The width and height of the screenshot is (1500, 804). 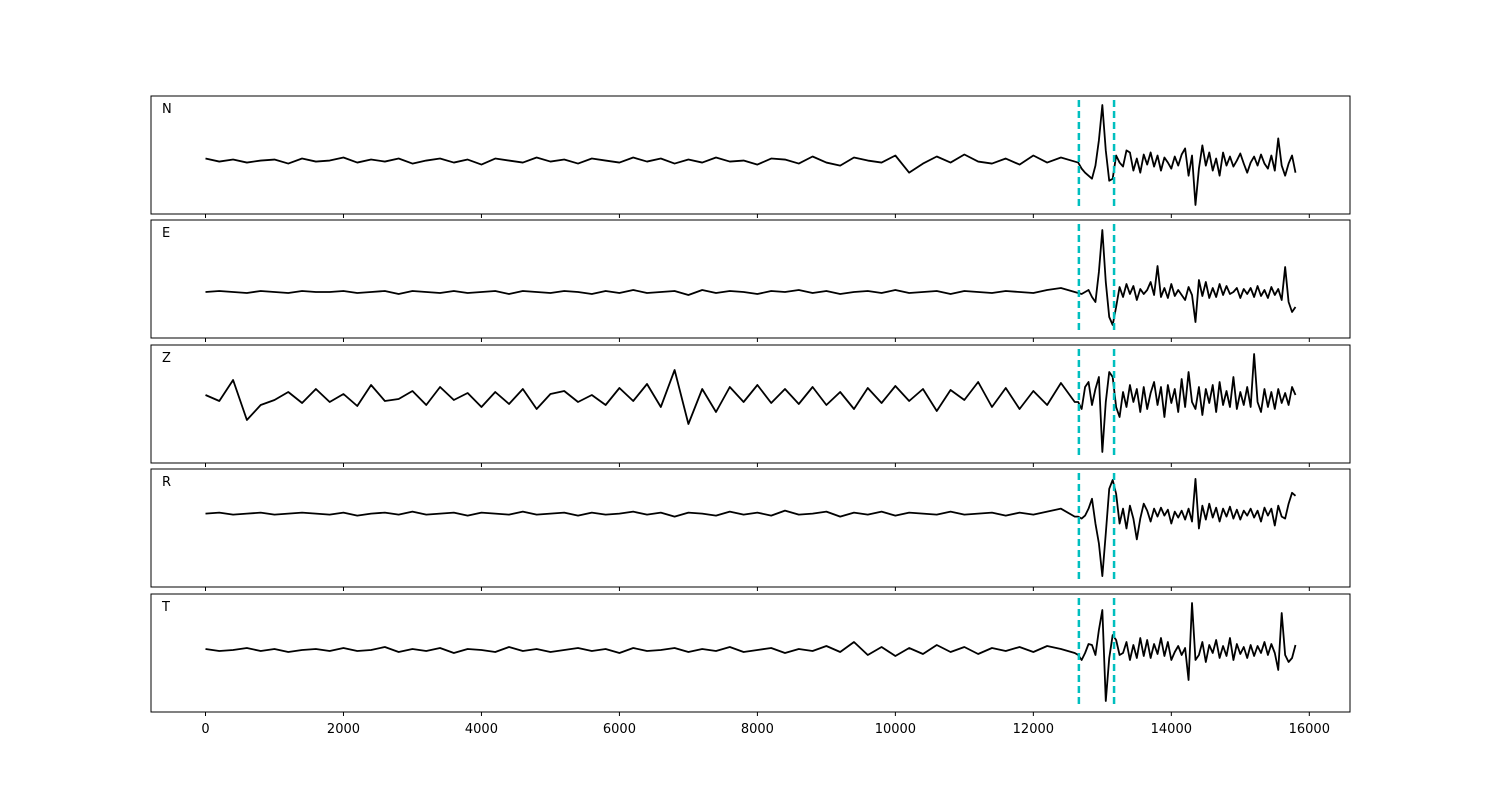 What do you see at coordinates (343, 729) in the screenshot?
I see `x-tick-label: 2000` at bounding box center [343, 729].